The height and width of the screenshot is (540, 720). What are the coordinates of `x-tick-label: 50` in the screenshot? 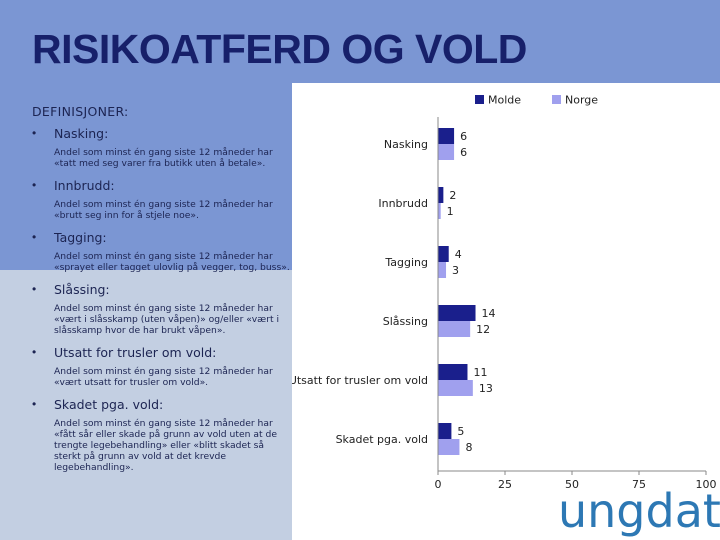 It's located at (572, 484).